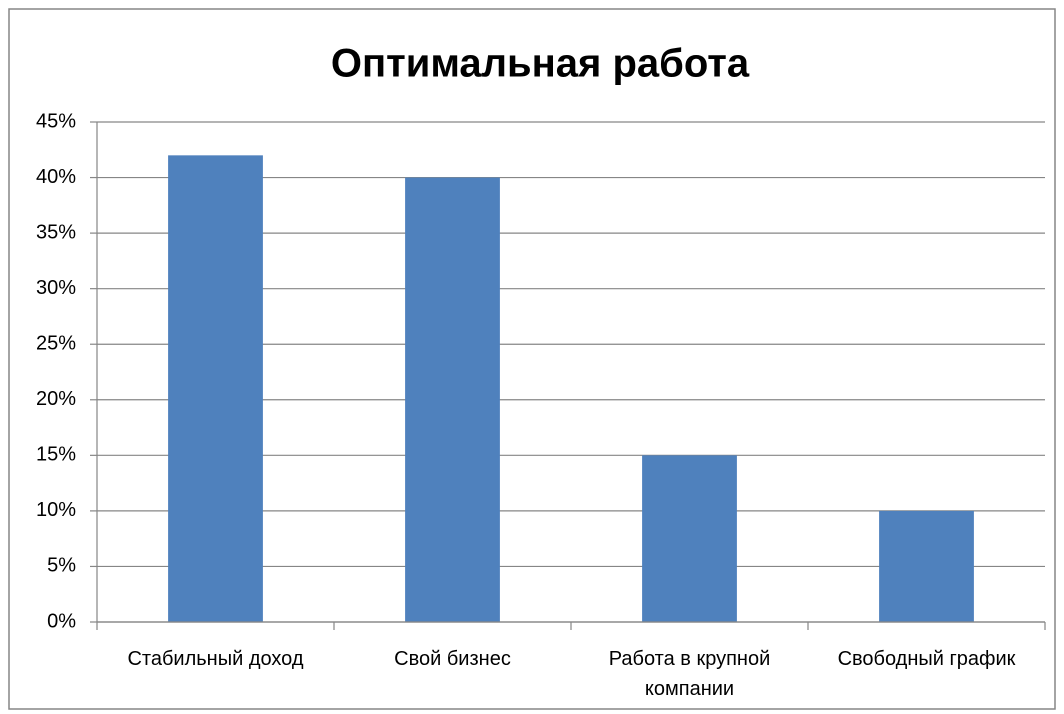 The width and height of the screenshot is (1064, 714). I want to click on y-tick-label: 20%, so click(56, 399).